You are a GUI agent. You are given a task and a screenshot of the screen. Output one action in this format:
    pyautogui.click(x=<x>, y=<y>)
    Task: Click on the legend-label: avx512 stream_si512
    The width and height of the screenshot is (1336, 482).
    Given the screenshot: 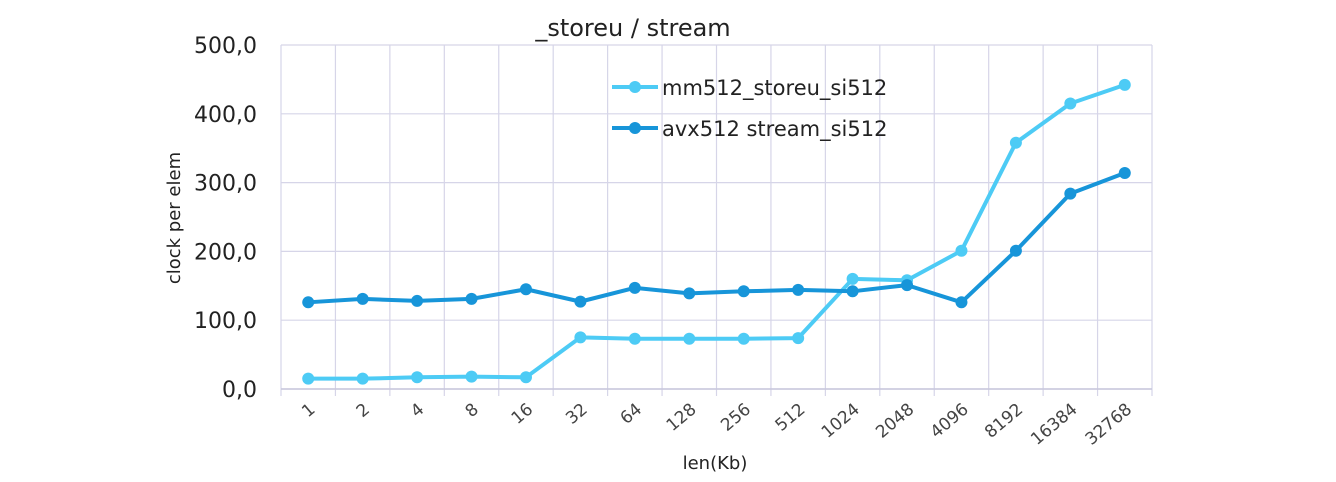 What is the action you would take?
    pyautogui.click(x=774, y=129)
    